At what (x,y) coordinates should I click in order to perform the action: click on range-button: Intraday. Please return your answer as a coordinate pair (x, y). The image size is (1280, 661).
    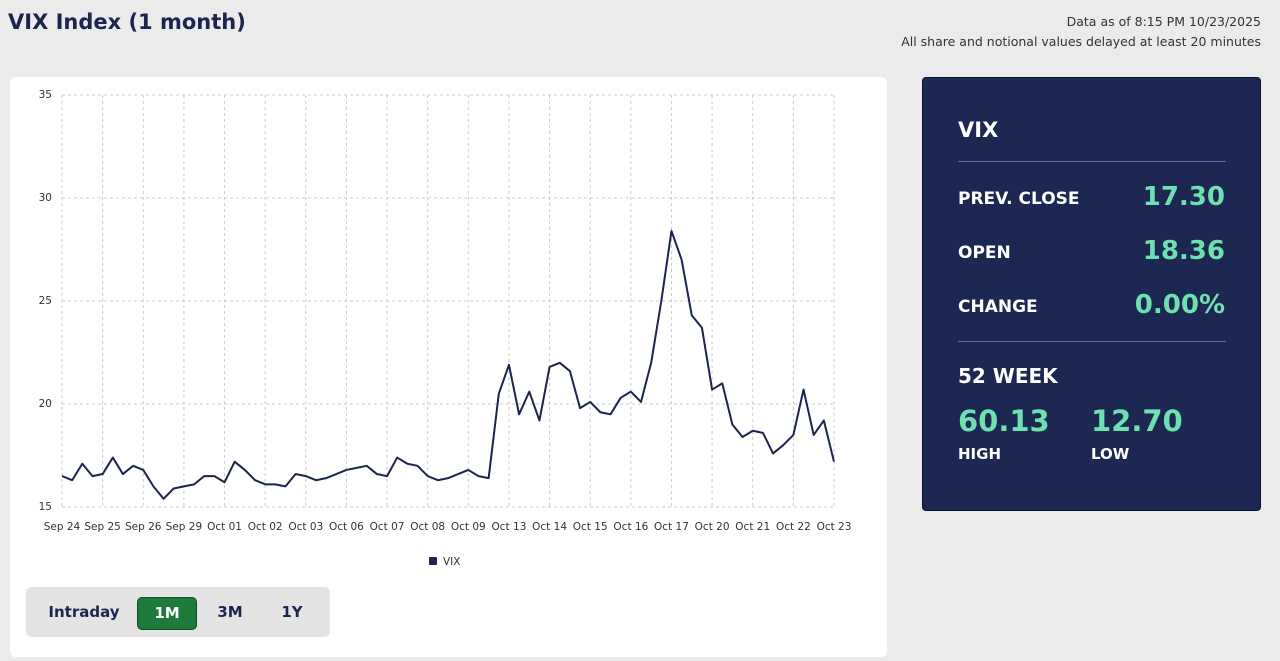
    Looking at the image, I should click on (84, 612).